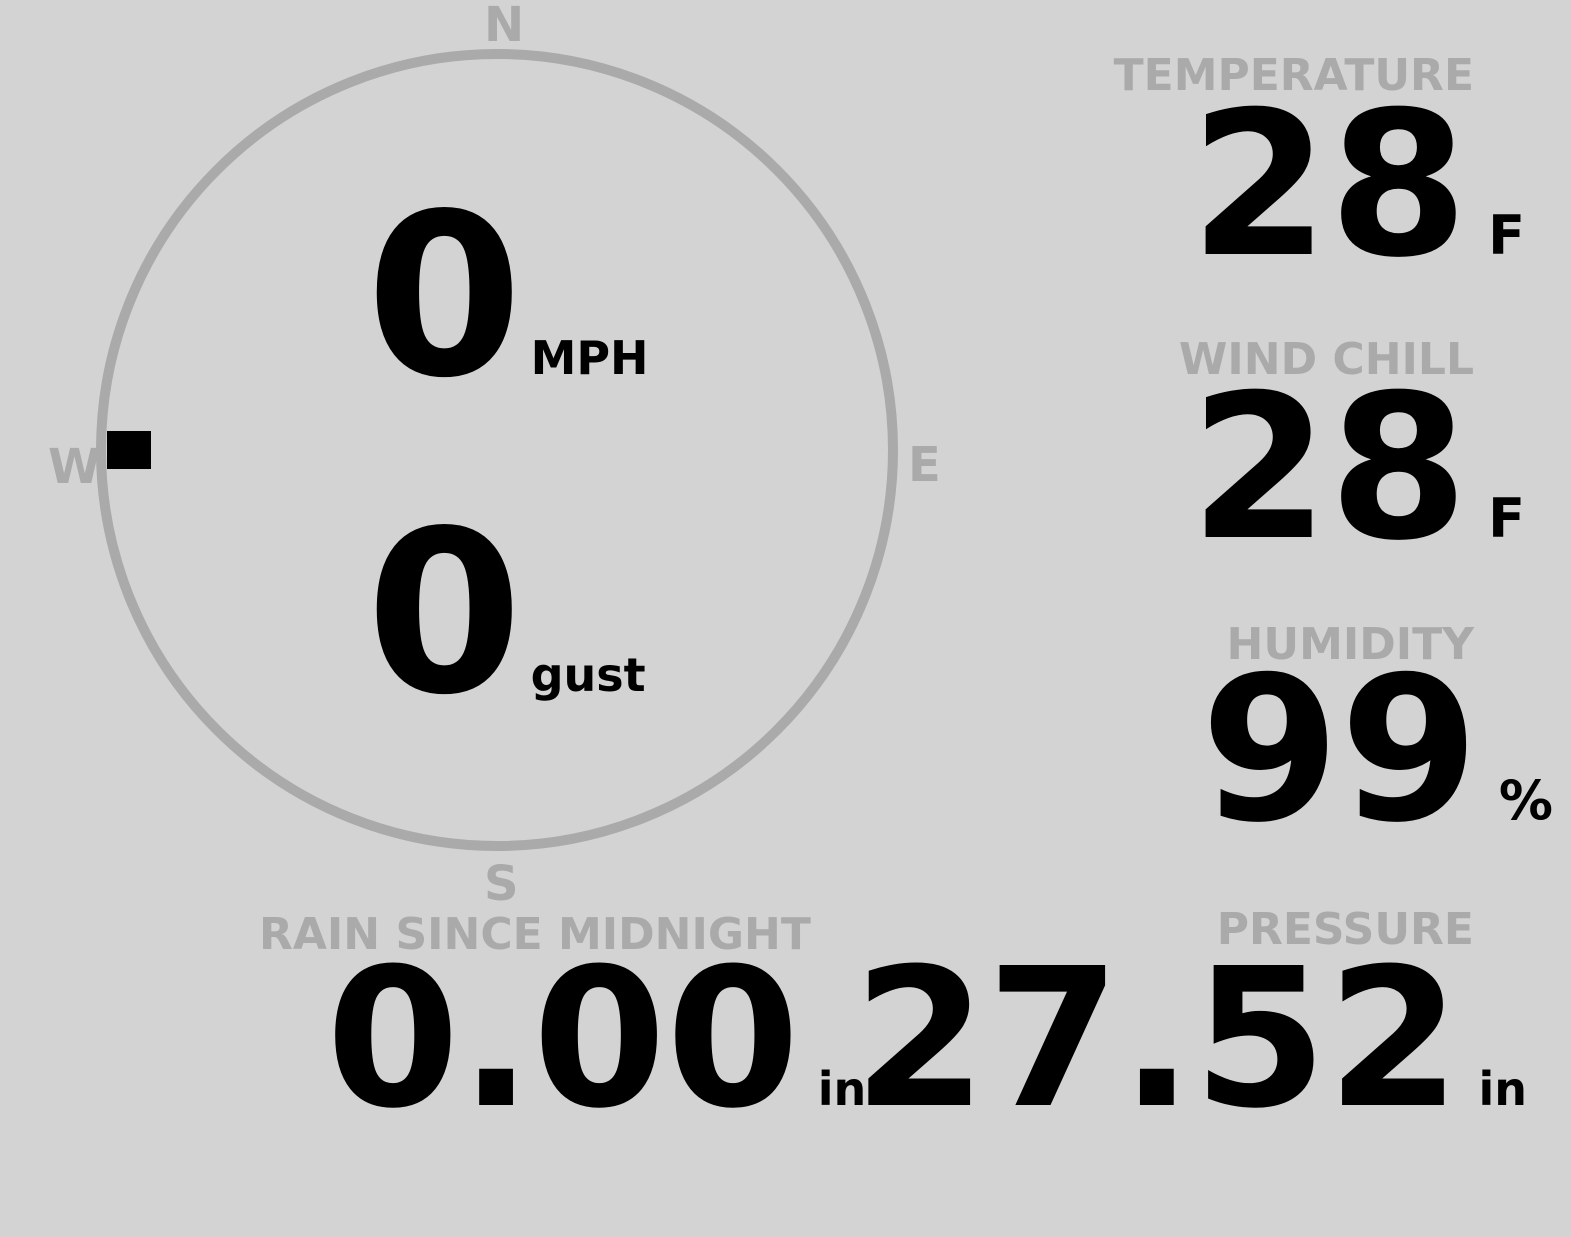 The width and height of the screenshot is (1571, 1237). What do you see at coordinates (842, 1089) in the screenshot?
I see `rain-unit: in` at bounding box center [842, 1089].